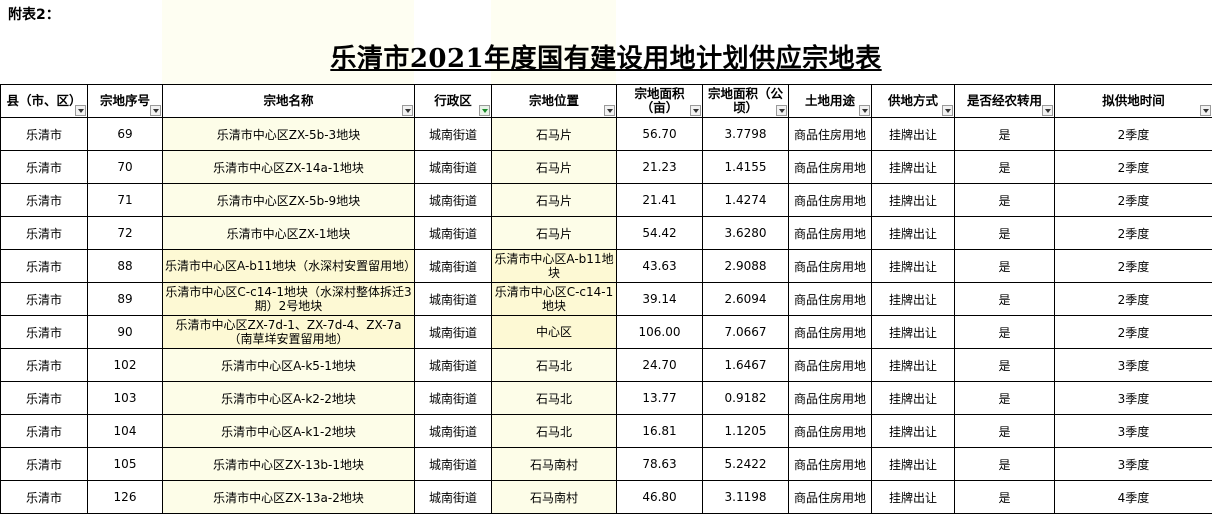  I want to click on area-mu-cell: 54.42, so click(660, 233).